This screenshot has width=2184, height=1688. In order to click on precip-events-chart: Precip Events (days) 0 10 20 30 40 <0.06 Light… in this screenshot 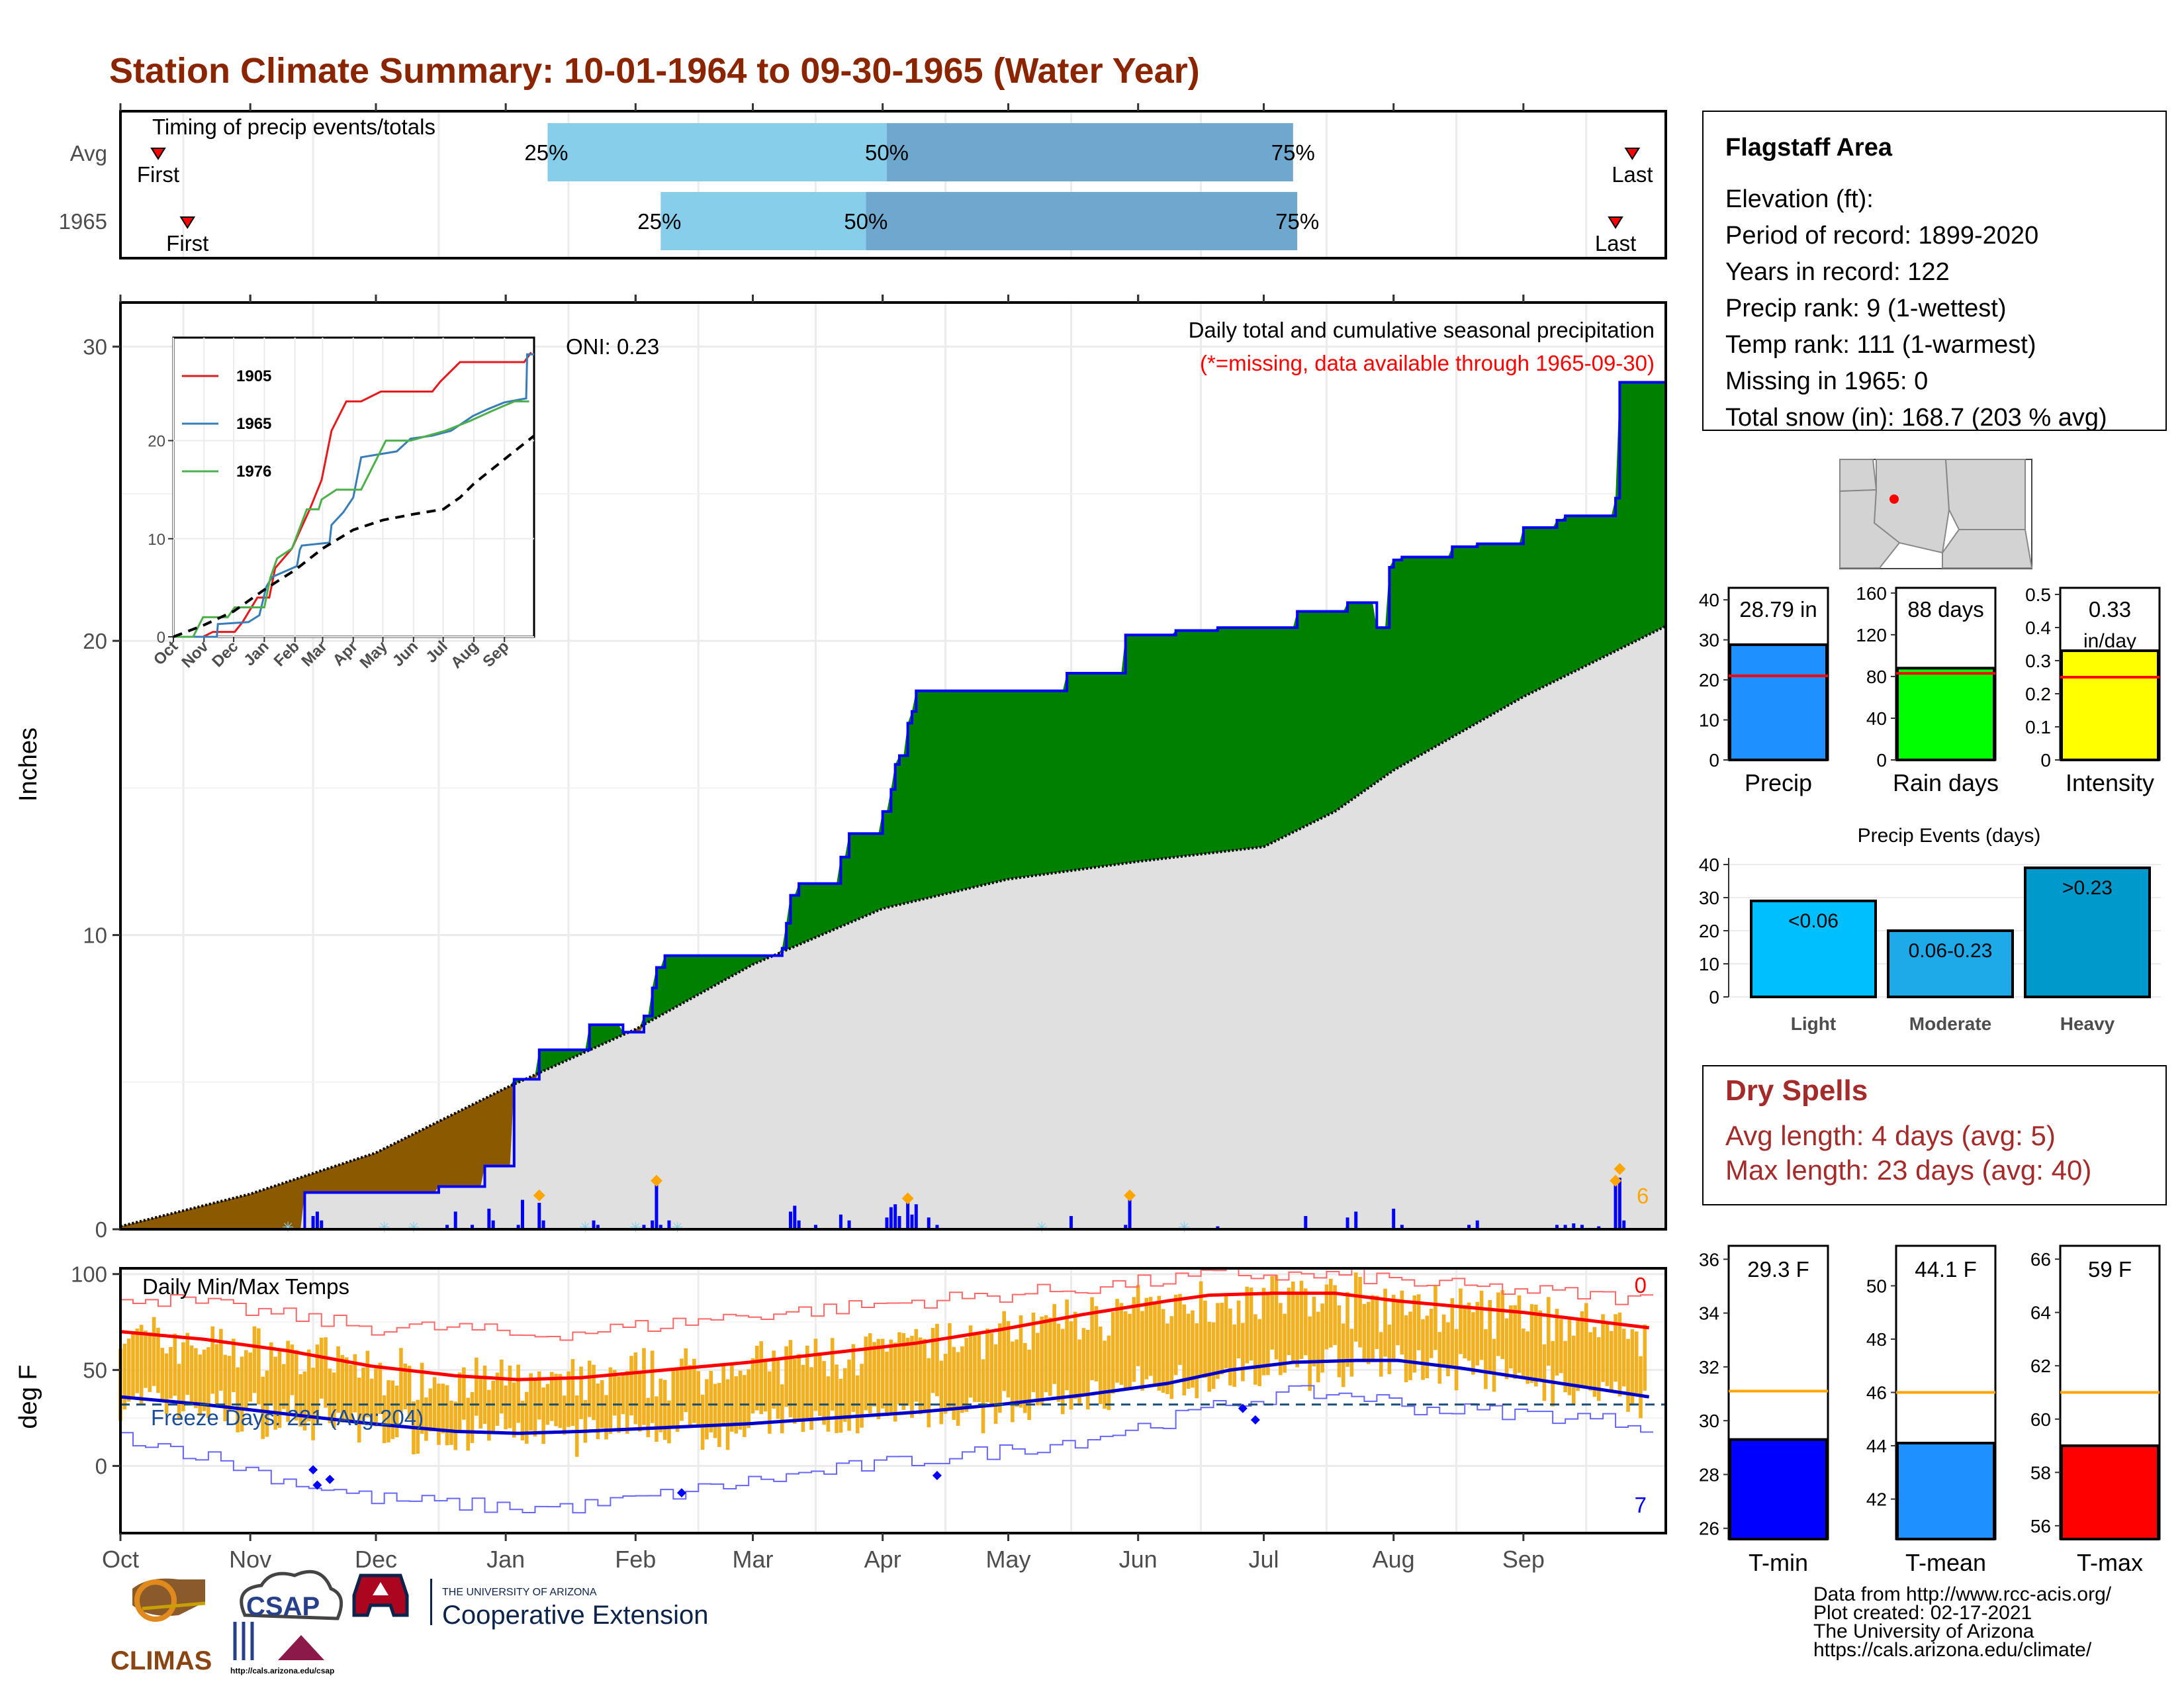, I will do `click(1930, 929)`.